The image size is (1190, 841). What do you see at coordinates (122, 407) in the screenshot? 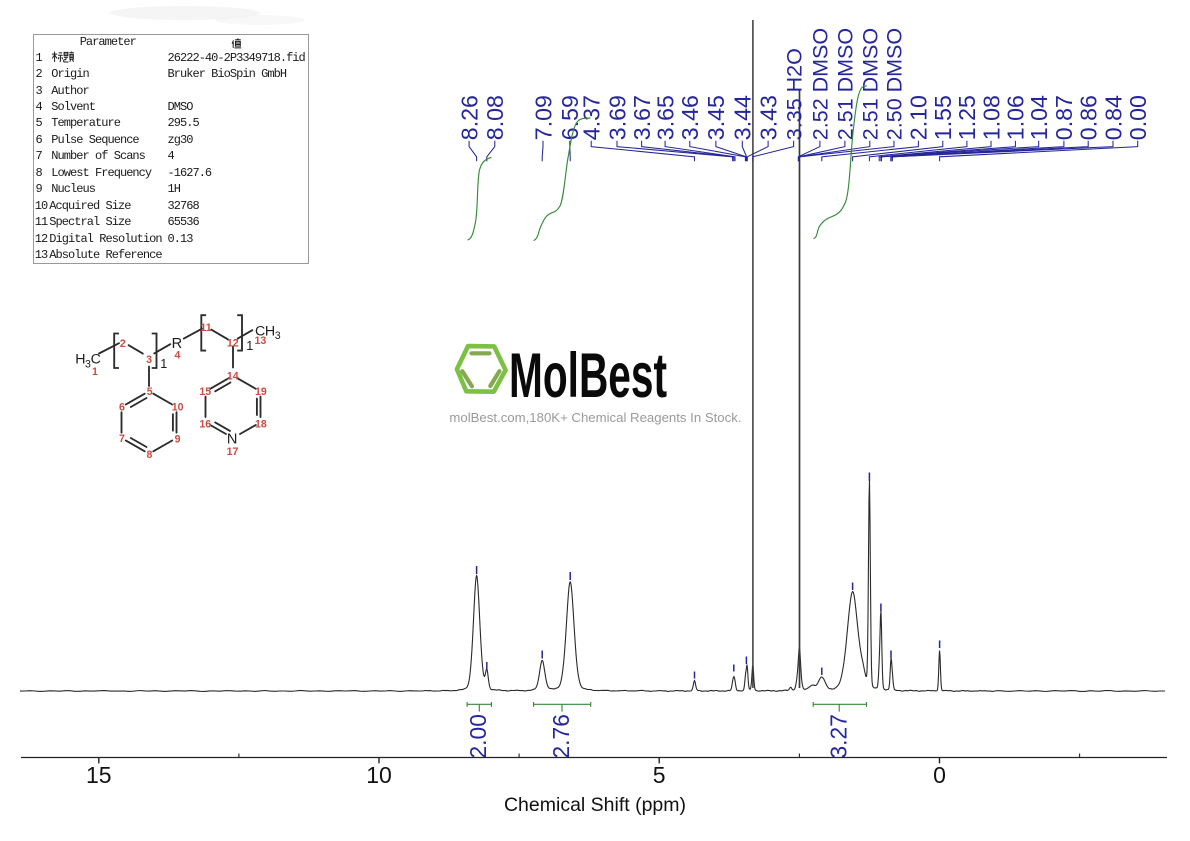
I see `svg-text: 6` at bounding box center [122, 407].